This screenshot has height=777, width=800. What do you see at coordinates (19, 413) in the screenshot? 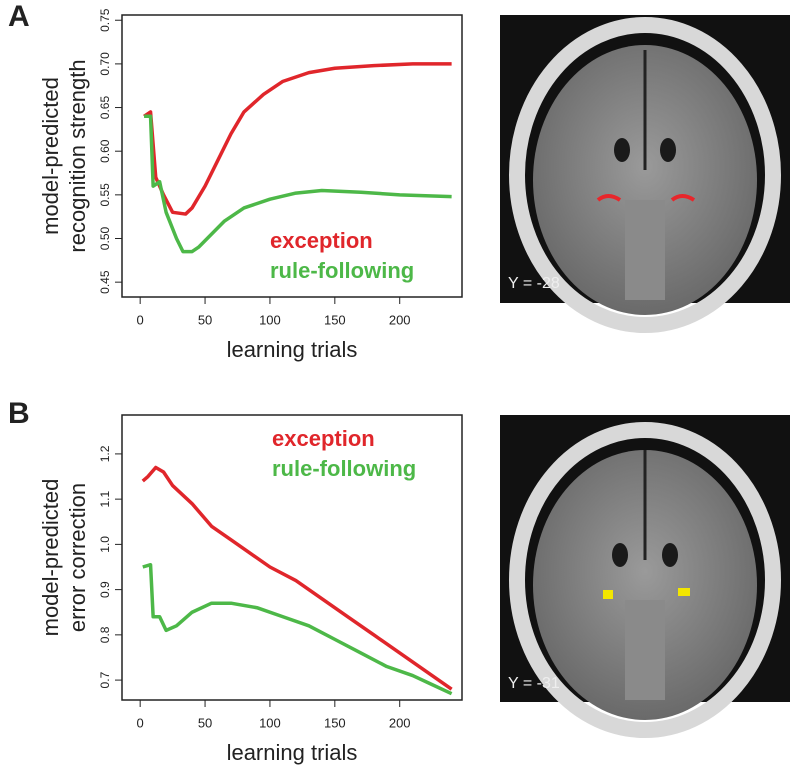
I see `panel-label: B` at bounding box center [19, 413].